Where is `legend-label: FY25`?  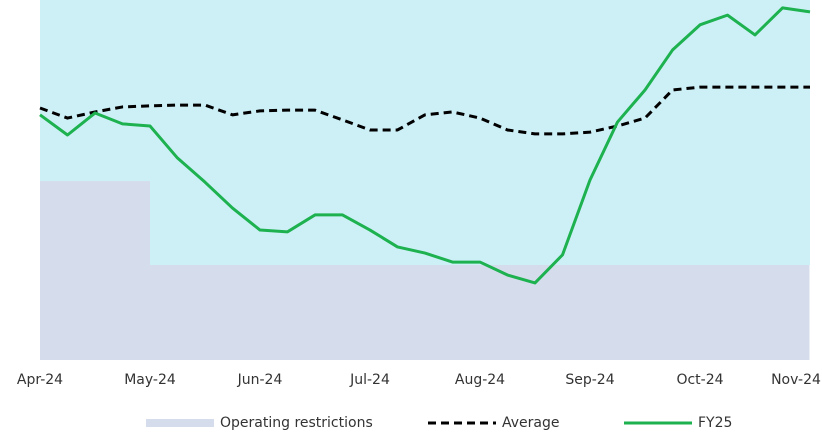 legend-label: FY25 is located at coordinates (715, 423).